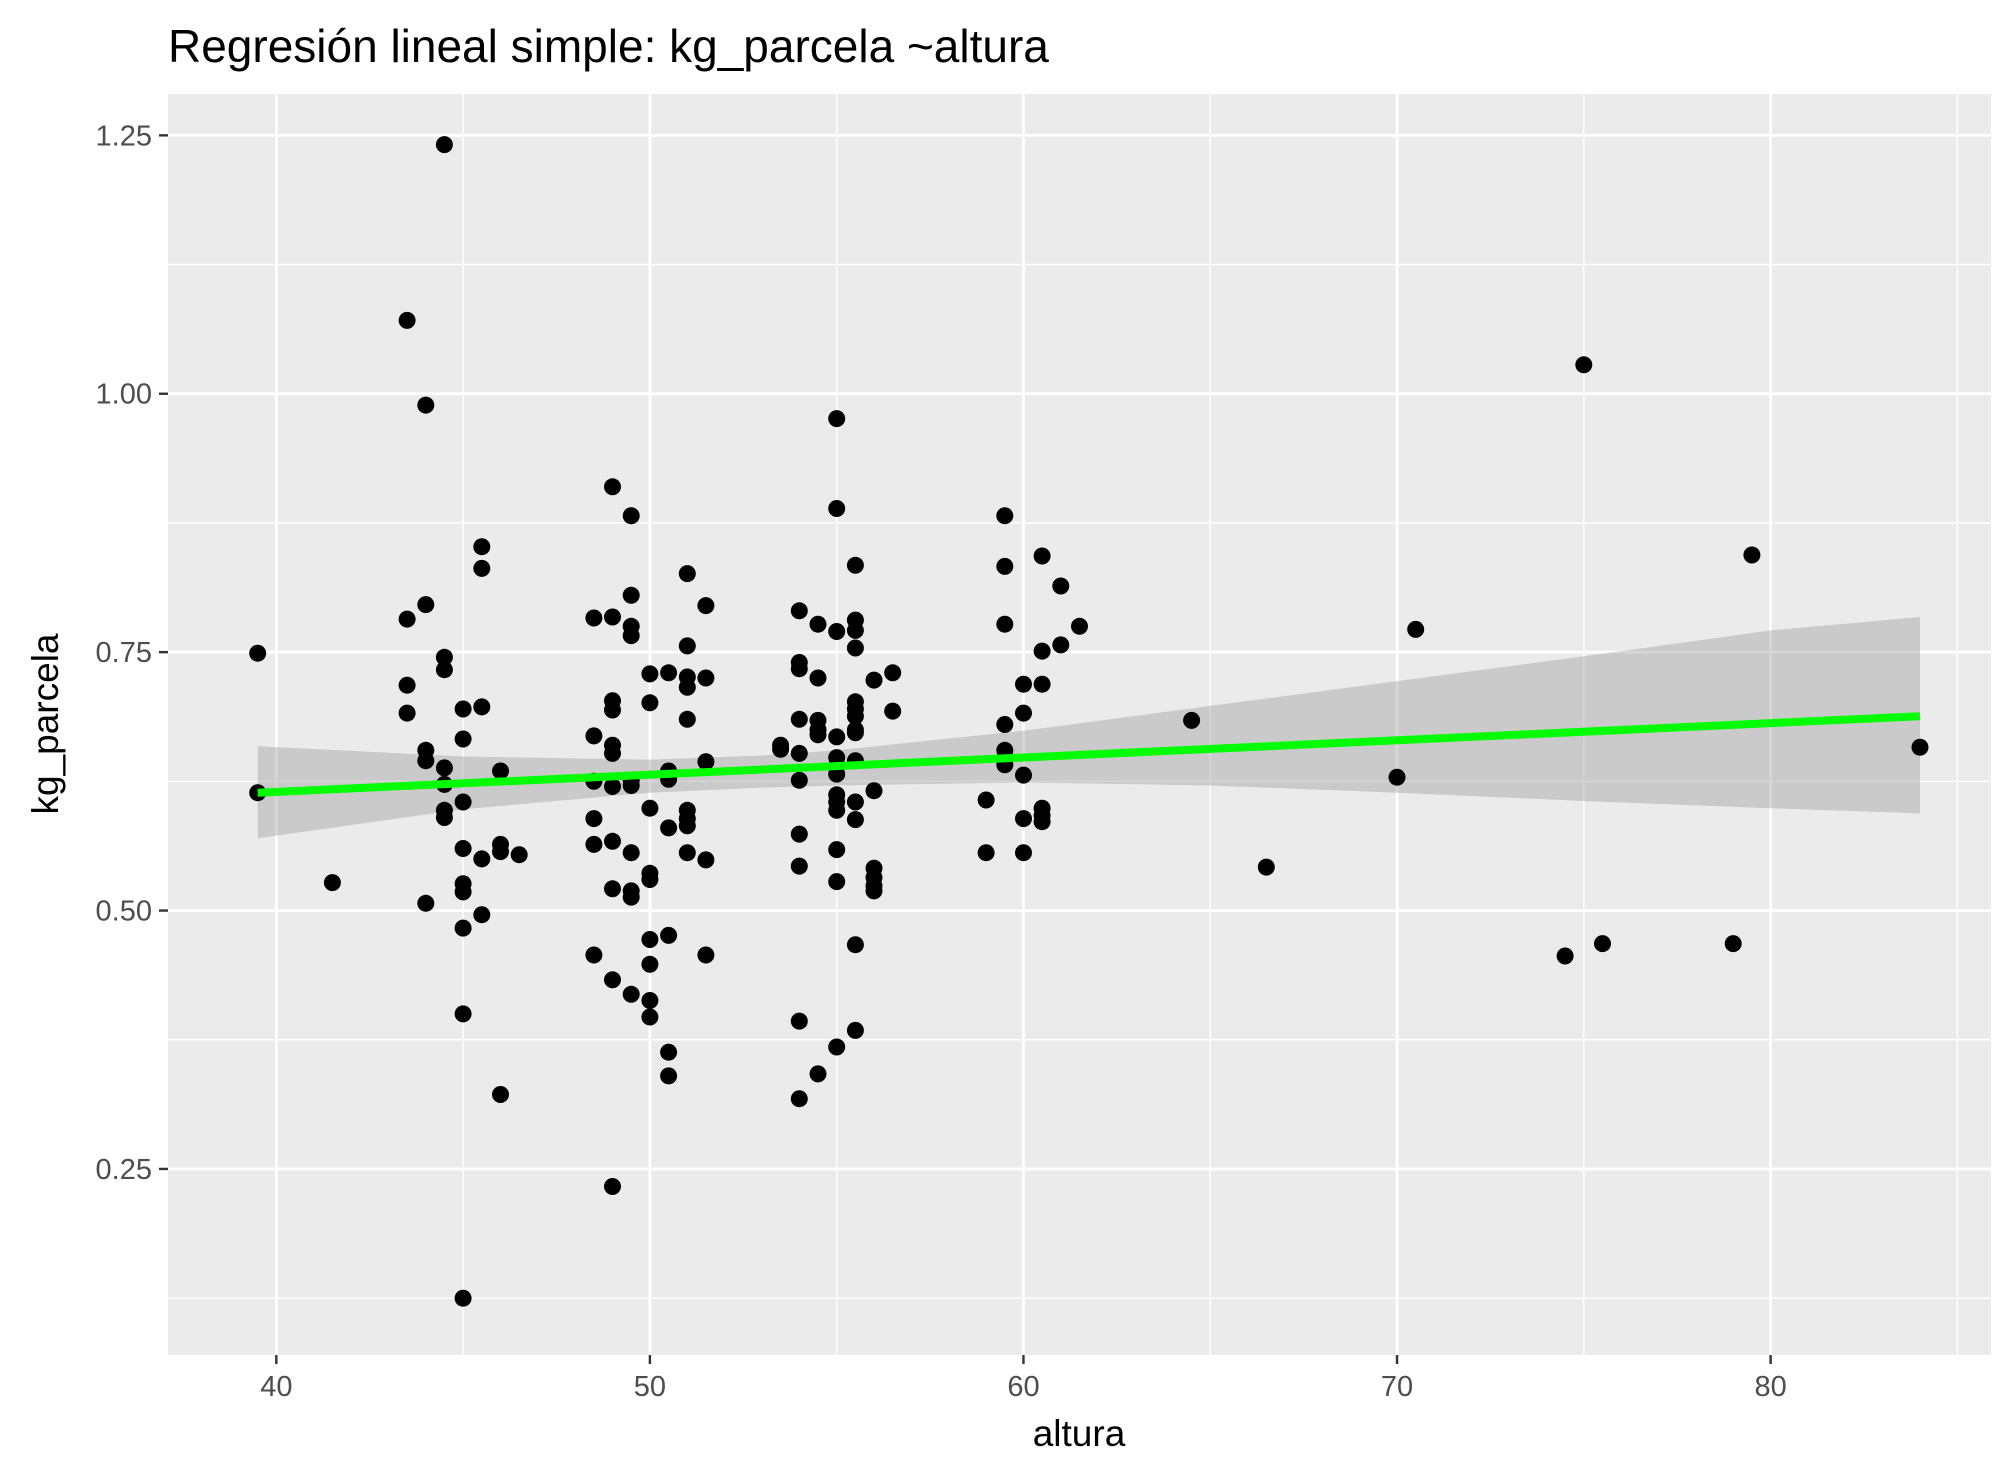 This screenshot has width=2007, height=1476. I want to click on x-axis-ticks: 40 50 60 70 80, so click(1023, 1379).